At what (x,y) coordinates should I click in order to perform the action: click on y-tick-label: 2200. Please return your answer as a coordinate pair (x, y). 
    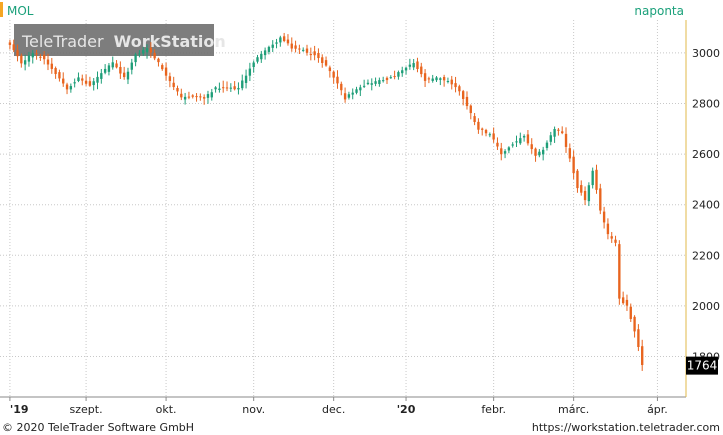
    Looking at the image, I should click on (706, 255).